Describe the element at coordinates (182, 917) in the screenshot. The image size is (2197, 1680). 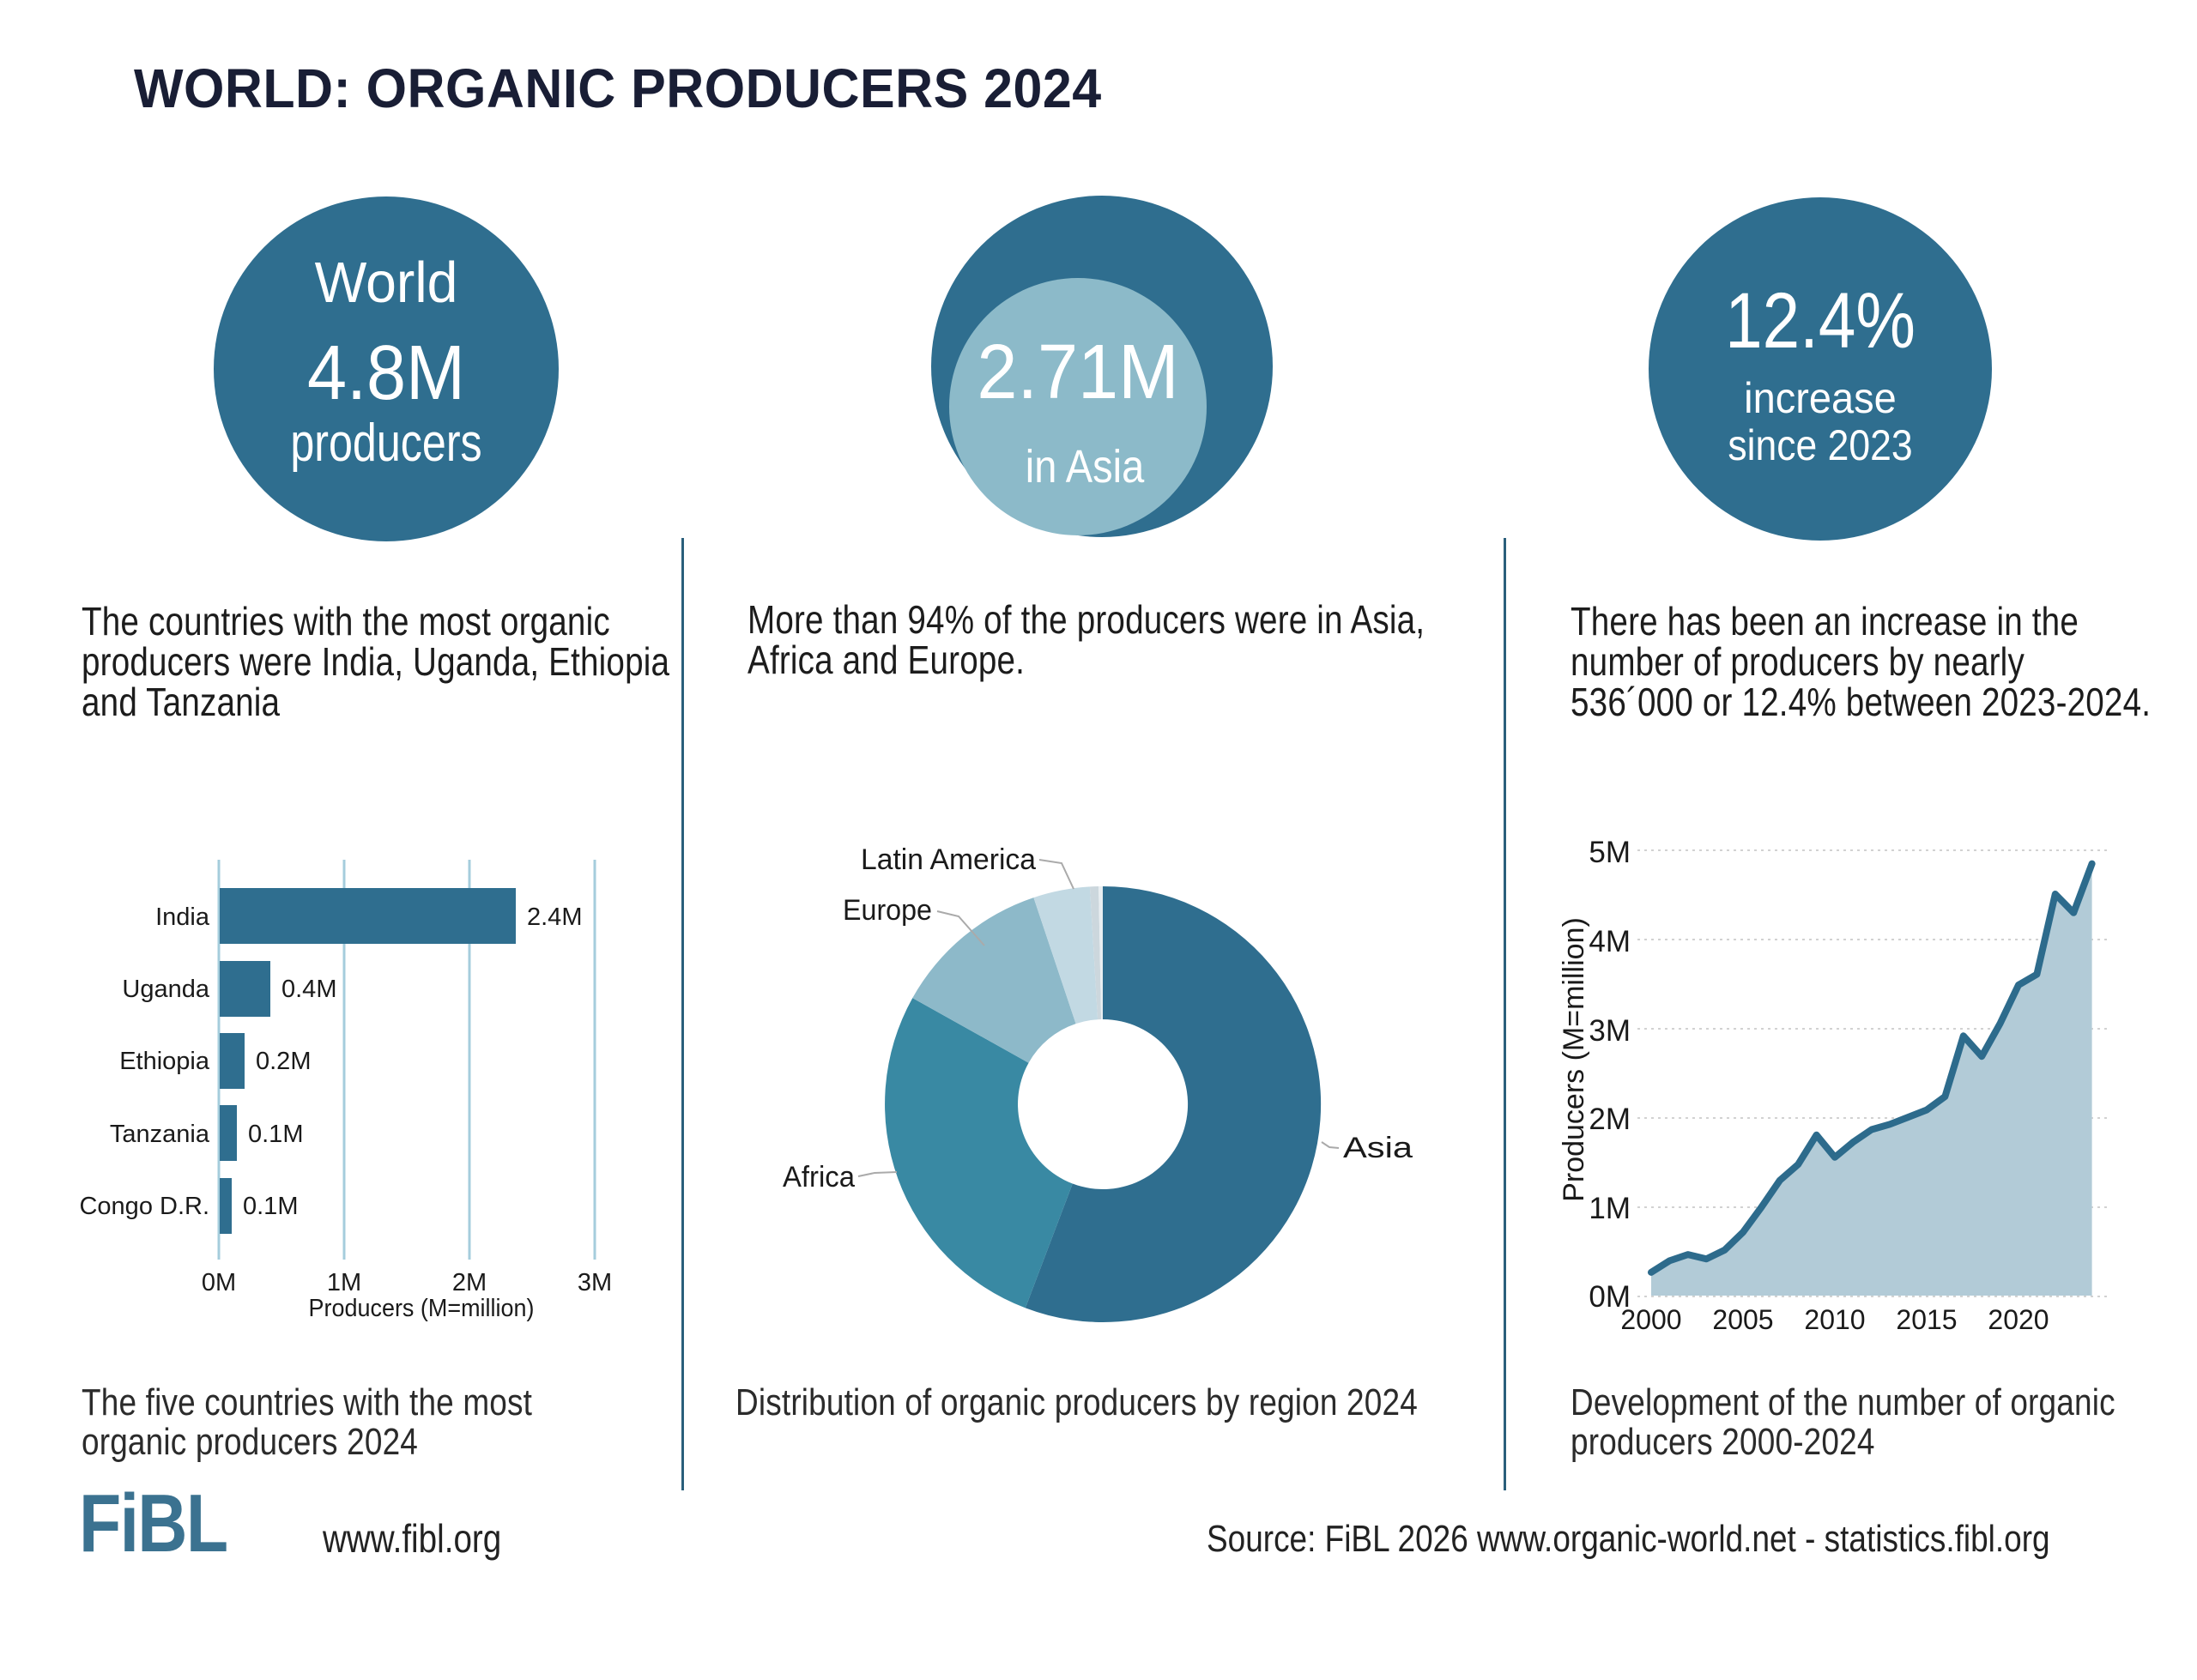
I see `svg-text: India` at that location.